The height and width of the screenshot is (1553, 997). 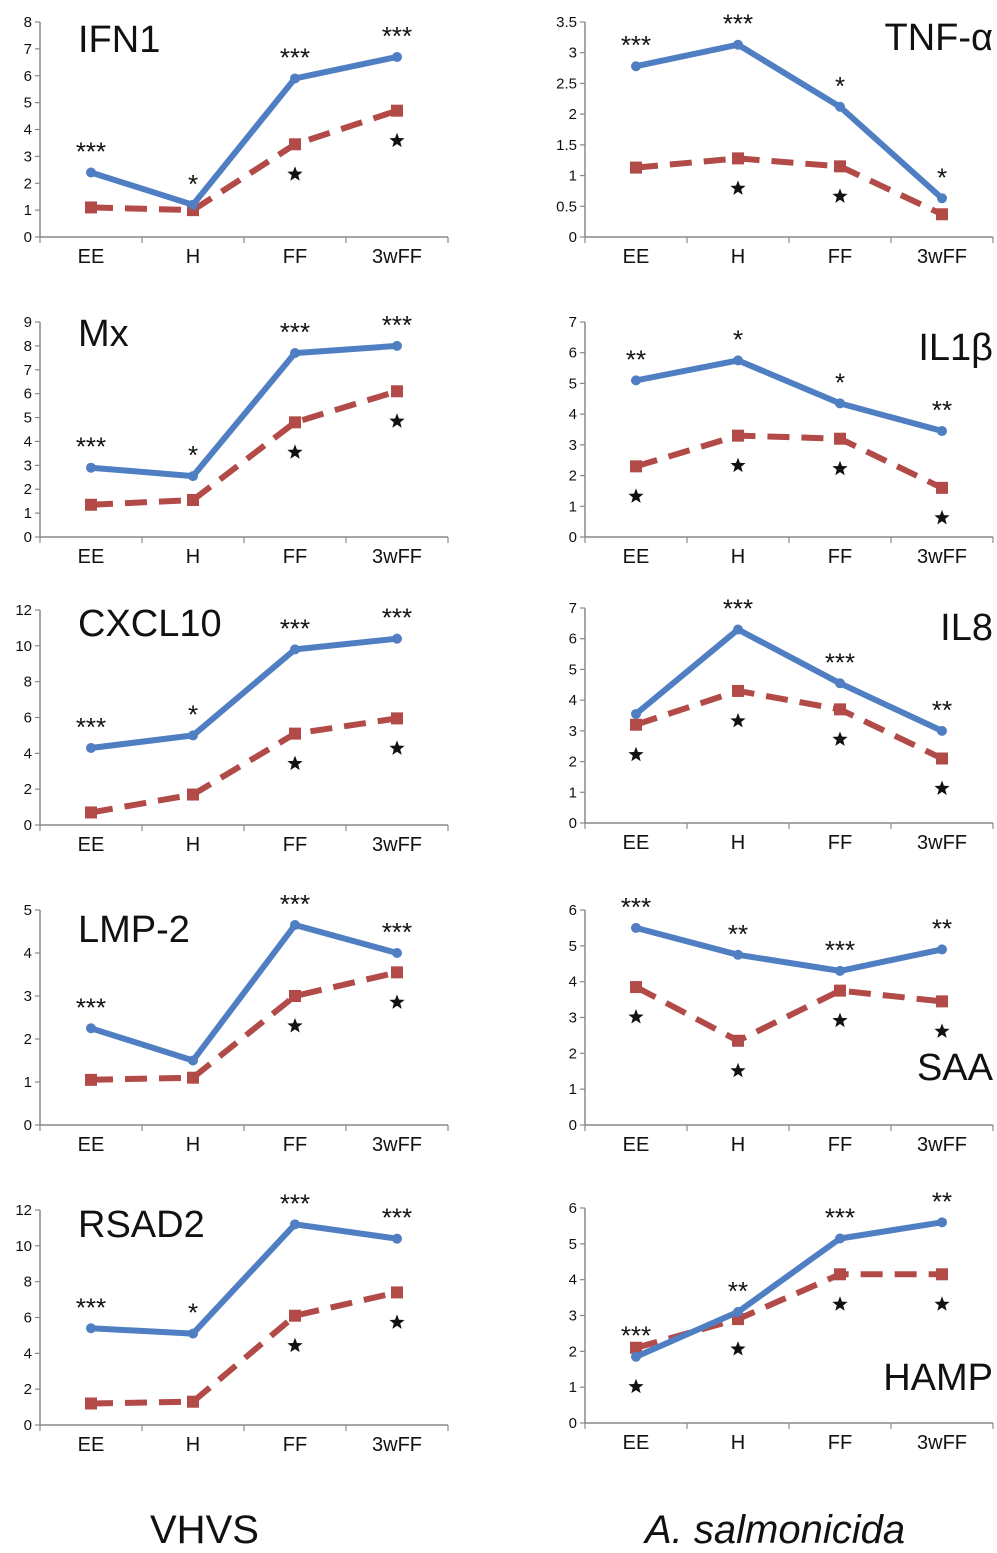 What do you see at coordinates (23, 610) in the screenshot?
I see `y-tick-label: 12` at bounding box center [23, 610].